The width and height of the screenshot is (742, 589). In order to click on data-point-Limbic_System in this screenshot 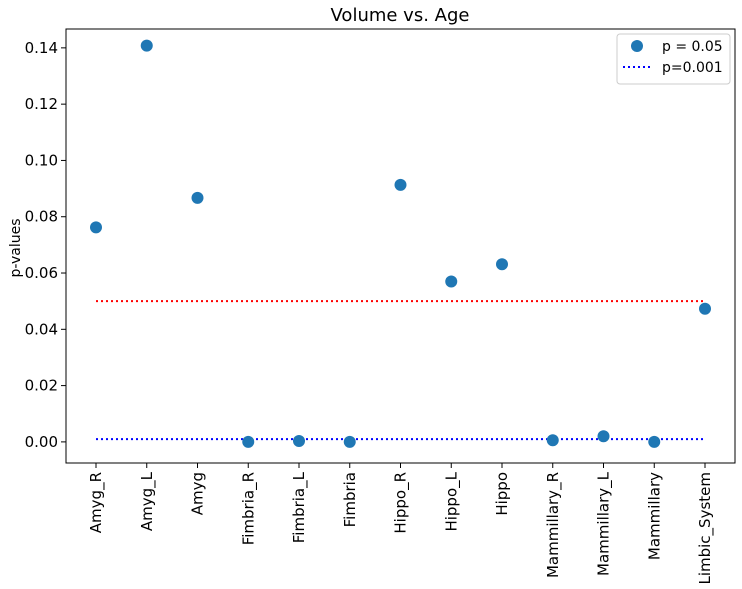, I will do `click(705, 308)`.